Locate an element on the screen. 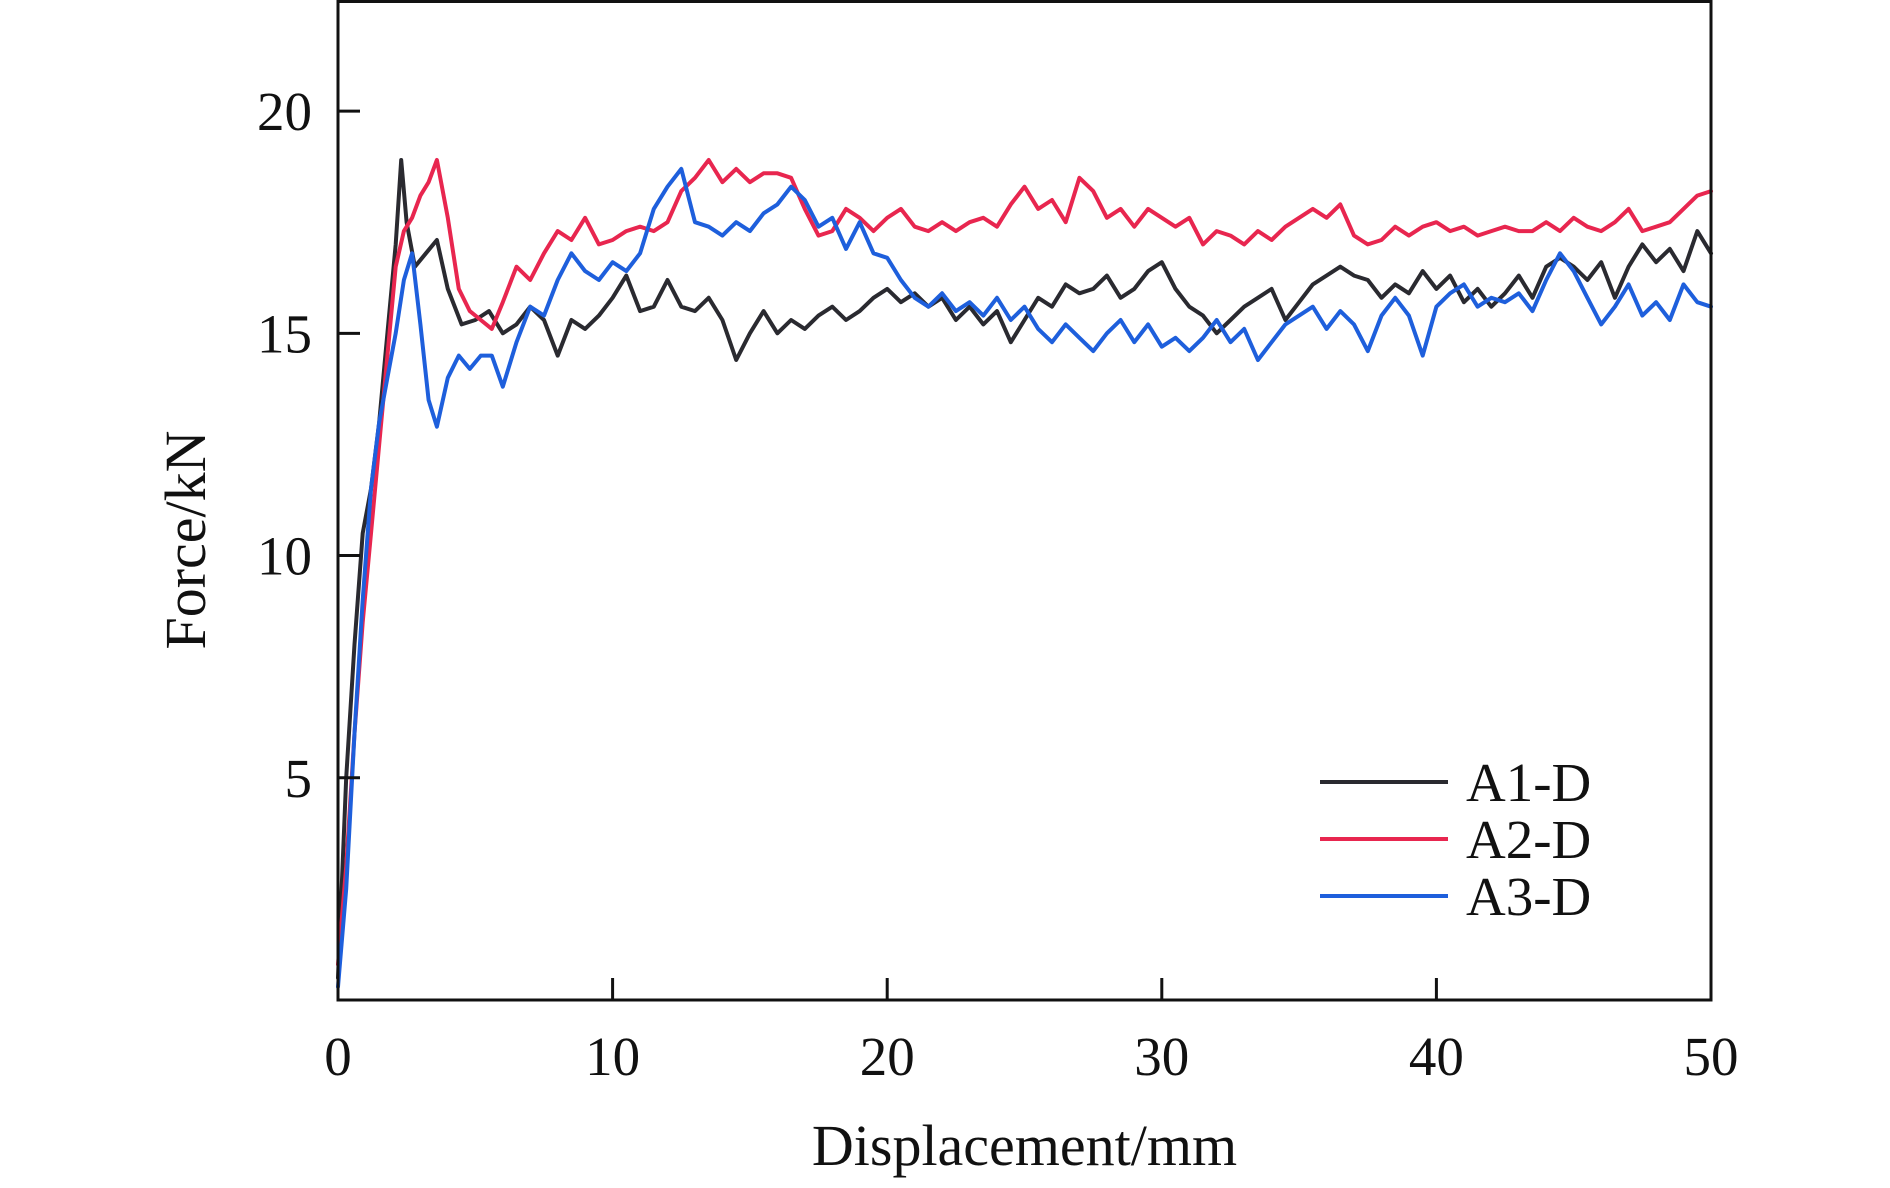  y-axis-title: Force/kN is located at coordinates (185, 539).